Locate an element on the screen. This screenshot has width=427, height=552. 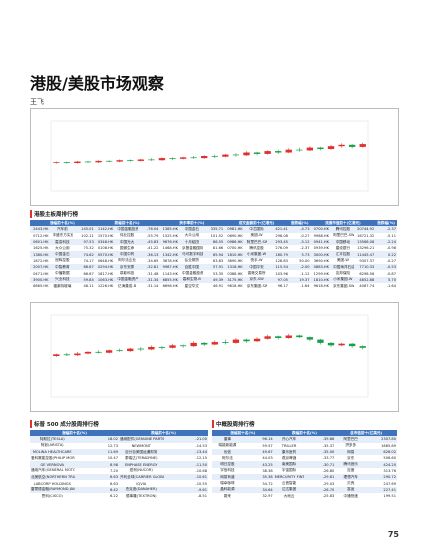
table-cell: 晶科能源 is located at coordinates (227, 489).